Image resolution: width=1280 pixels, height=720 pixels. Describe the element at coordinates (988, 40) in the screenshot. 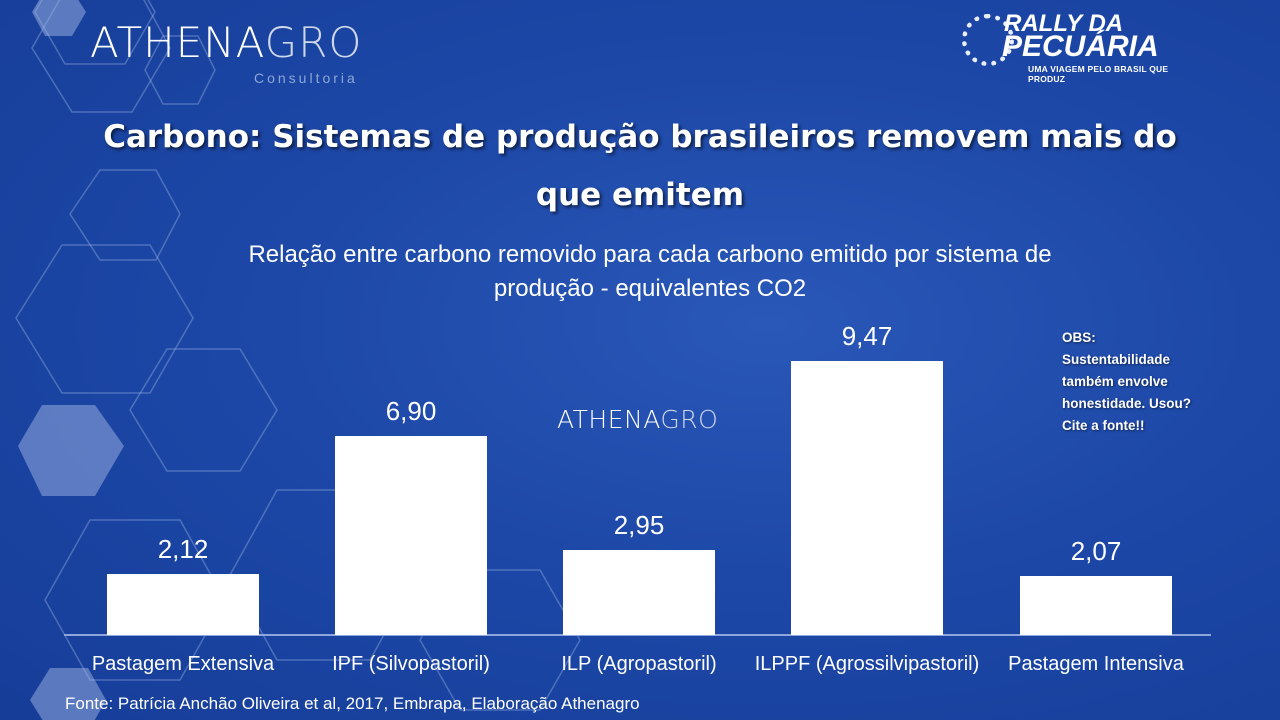

I see `cattle-badge-icon` at that location.